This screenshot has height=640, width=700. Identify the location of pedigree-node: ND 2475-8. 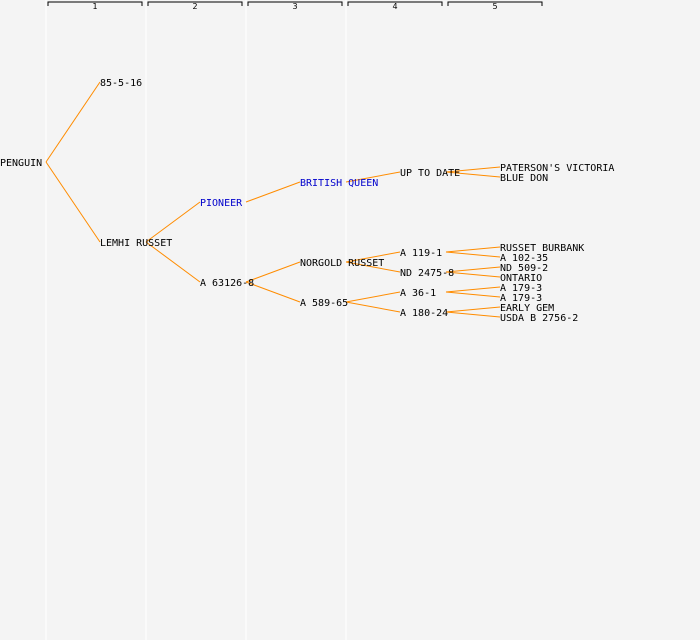
(427, 273).